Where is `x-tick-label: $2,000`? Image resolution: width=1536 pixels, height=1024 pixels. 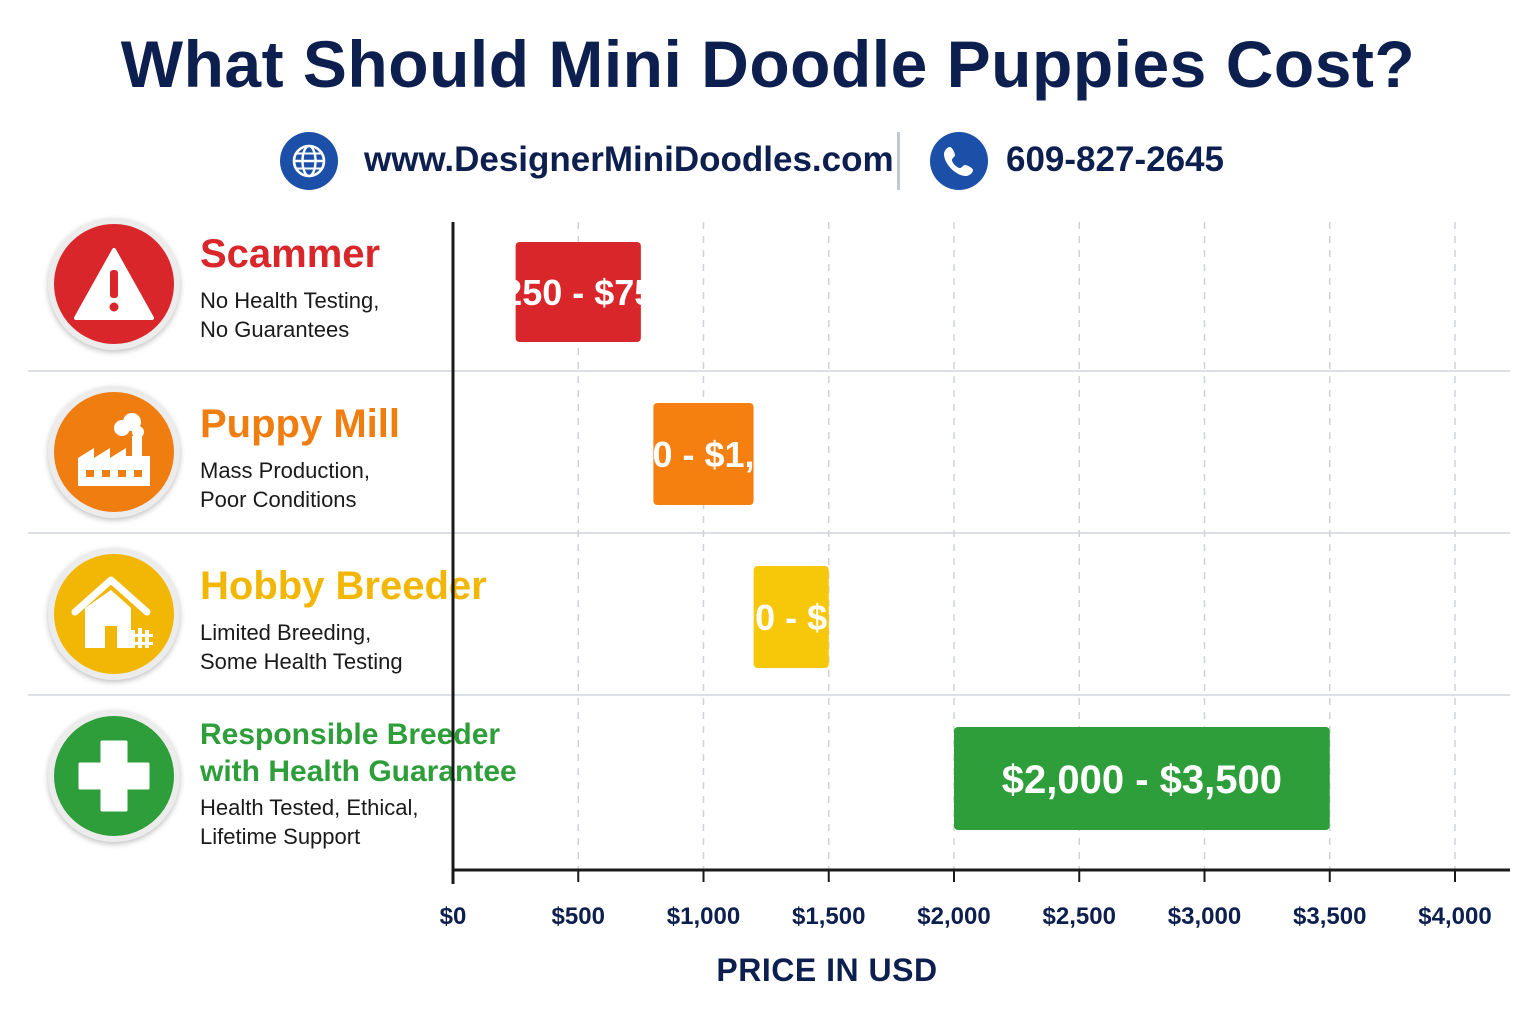 x-tick-label: $2,000 is located at coordinates (953, 916).